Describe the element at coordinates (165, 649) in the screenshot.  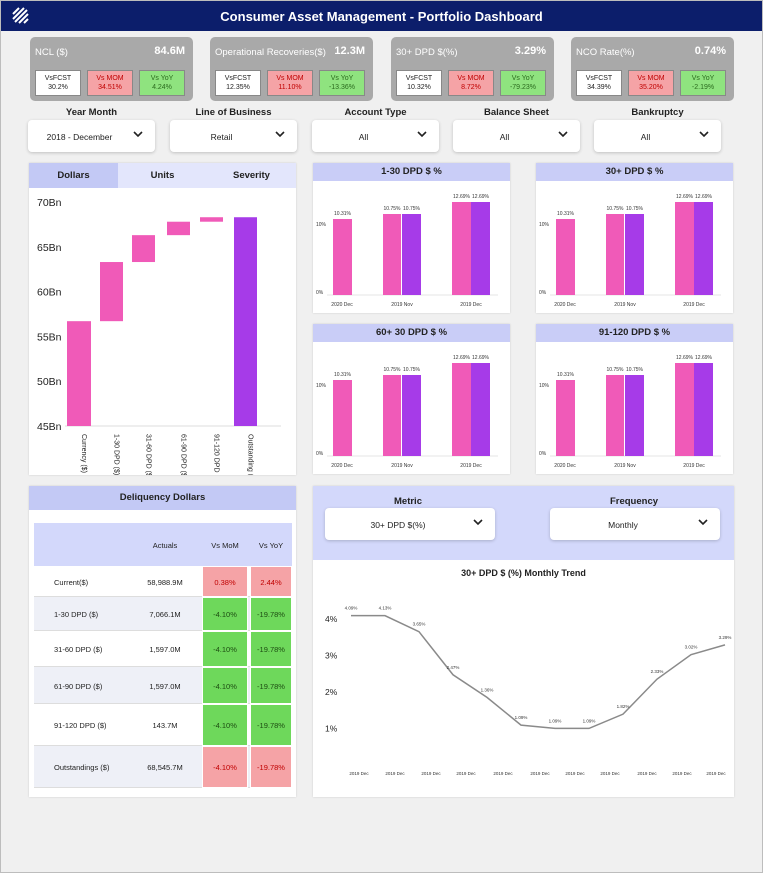
I see `row-actual: 1,597.0M` at that location.